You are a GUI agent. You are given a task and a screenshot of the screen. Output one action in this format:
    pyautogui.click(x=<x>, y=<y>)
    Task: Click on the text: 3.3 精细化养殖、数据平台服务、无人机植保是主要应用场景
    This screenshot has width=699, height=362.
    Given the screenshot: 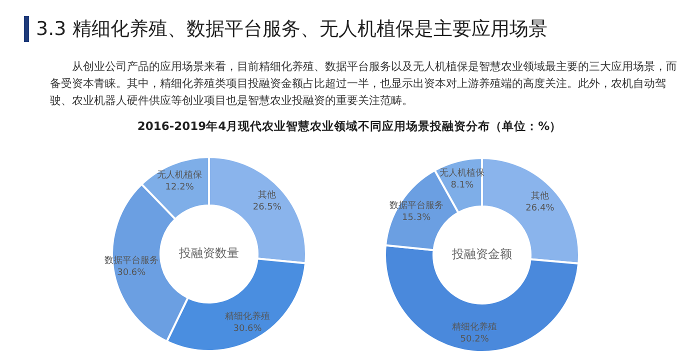 What is the action you would take?
    pyautogui.click(x=292, y=29)
    